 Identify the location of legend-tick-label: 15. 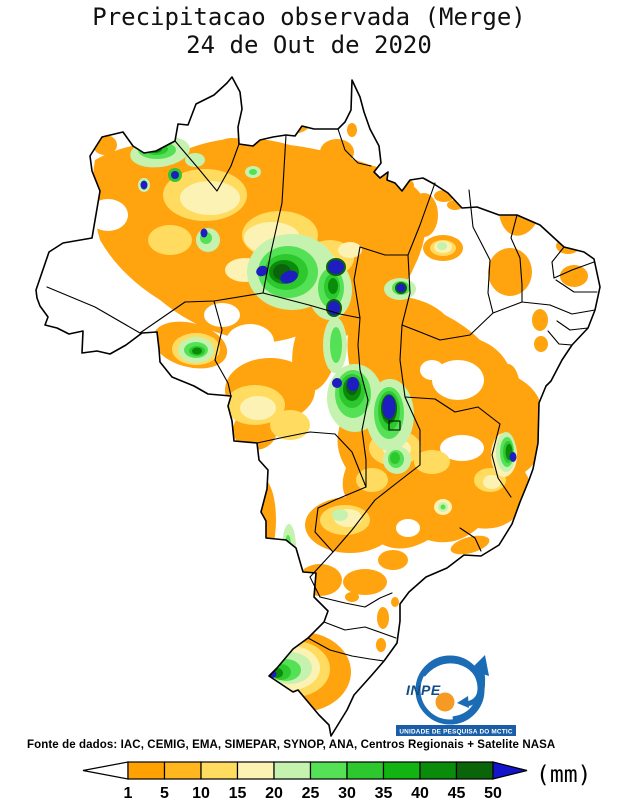
(238, 792).